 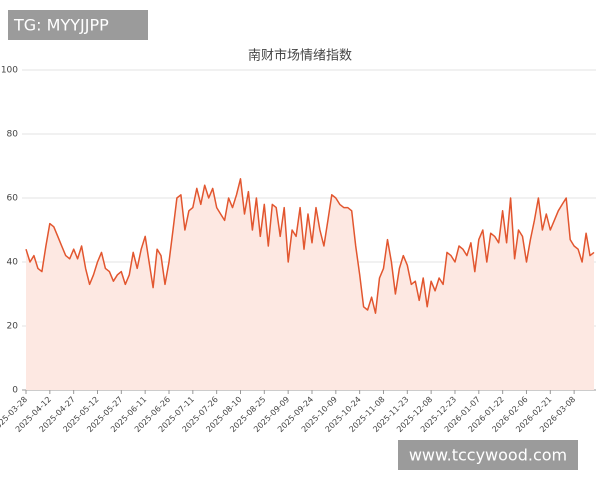 I want to click on watermark: www.tccywood.com, so click(x=488, y=455).